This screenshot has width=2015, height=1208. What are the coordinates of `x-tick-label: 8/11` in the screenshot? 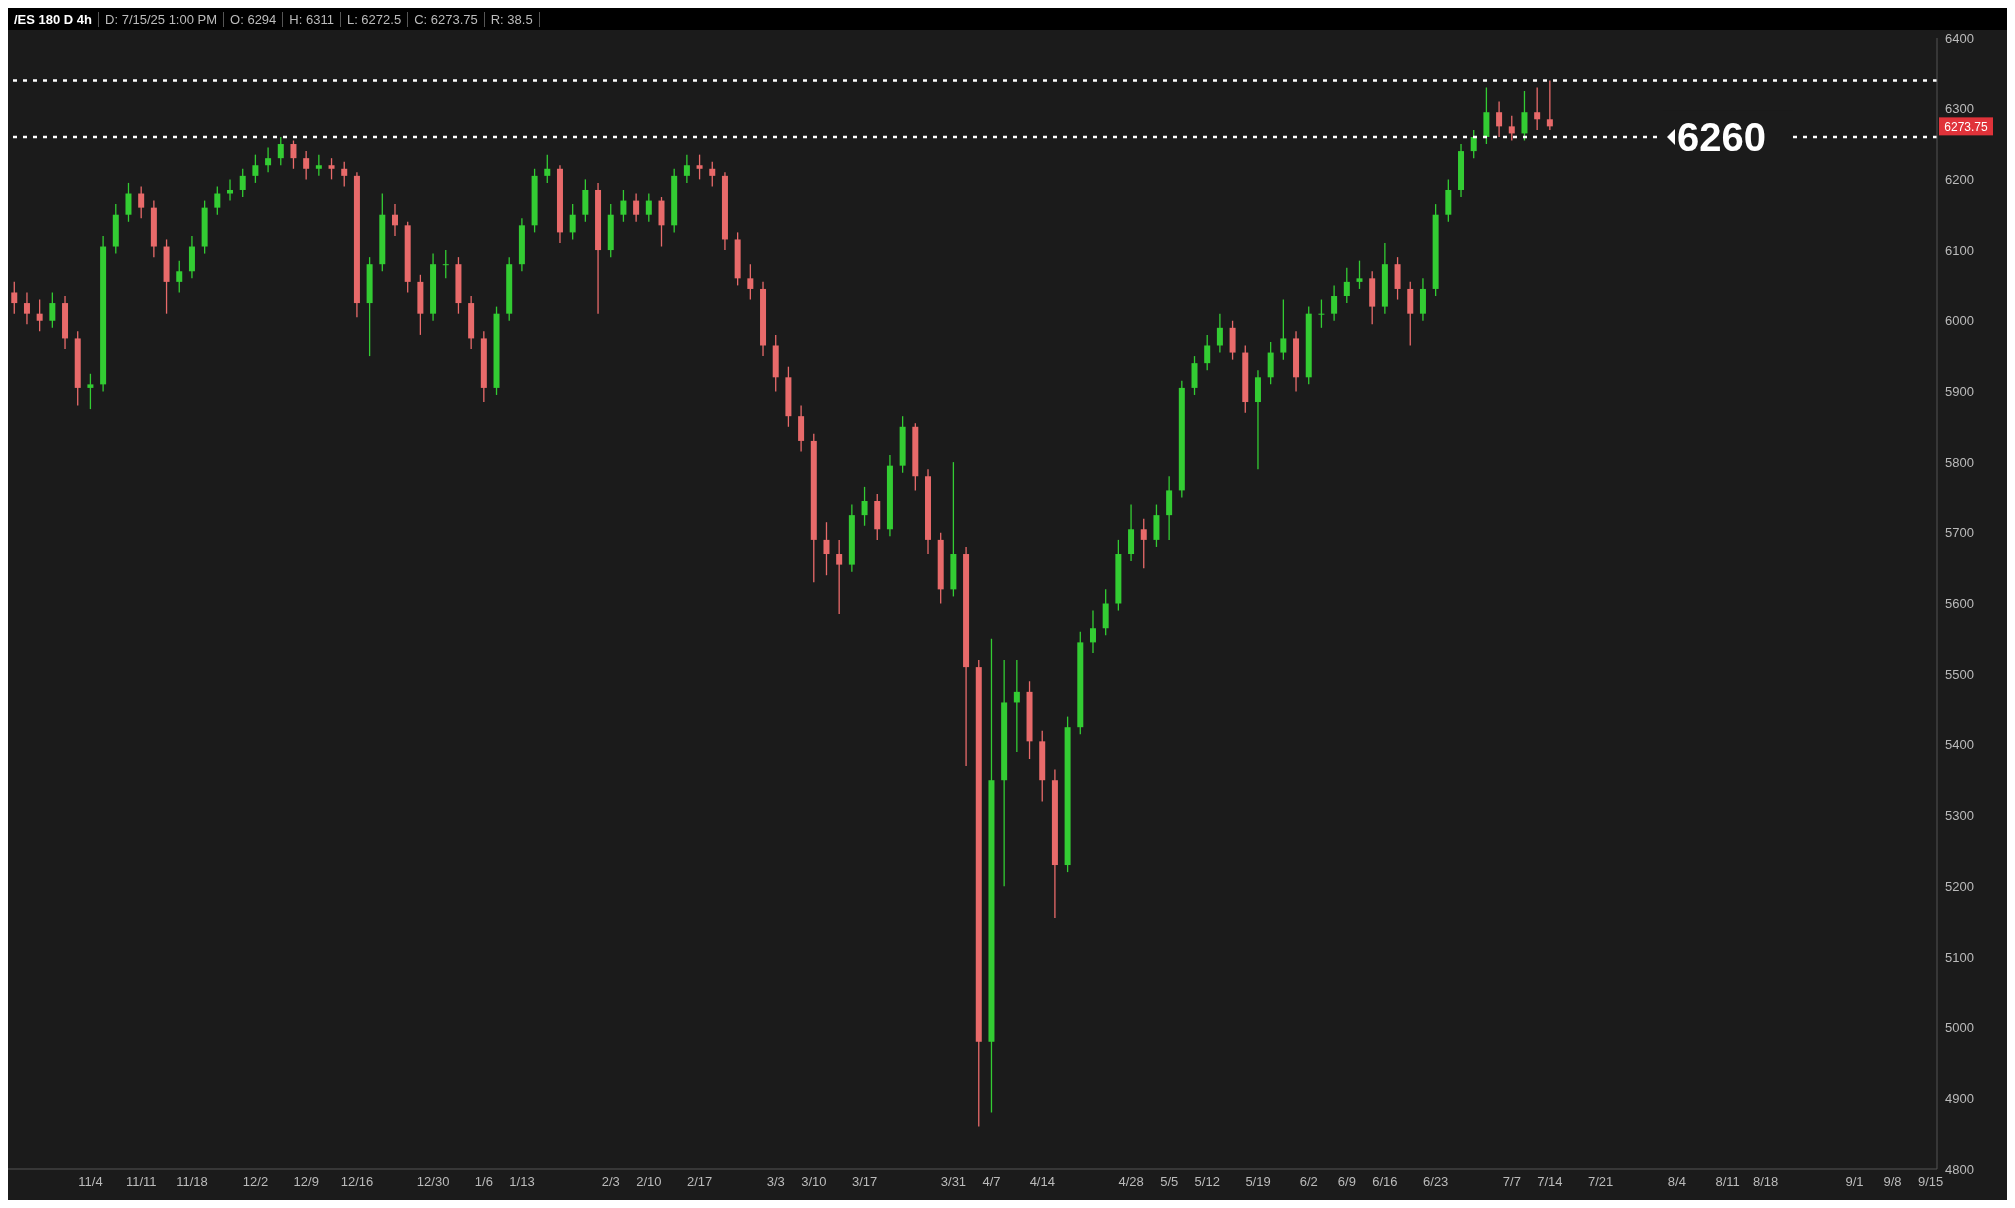 It's located at (1727, 1182).